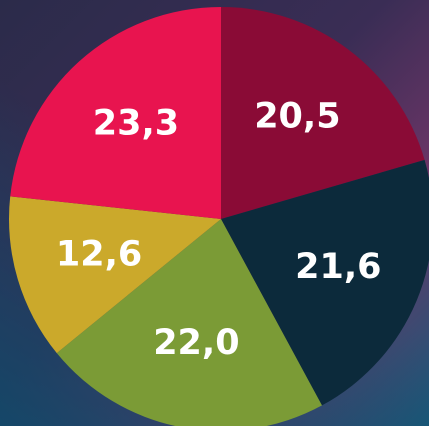  What do you see at coordinates (136, 123) in the screenshot?
I see `slice-label: 23,3` at bounding box center [136, 123].